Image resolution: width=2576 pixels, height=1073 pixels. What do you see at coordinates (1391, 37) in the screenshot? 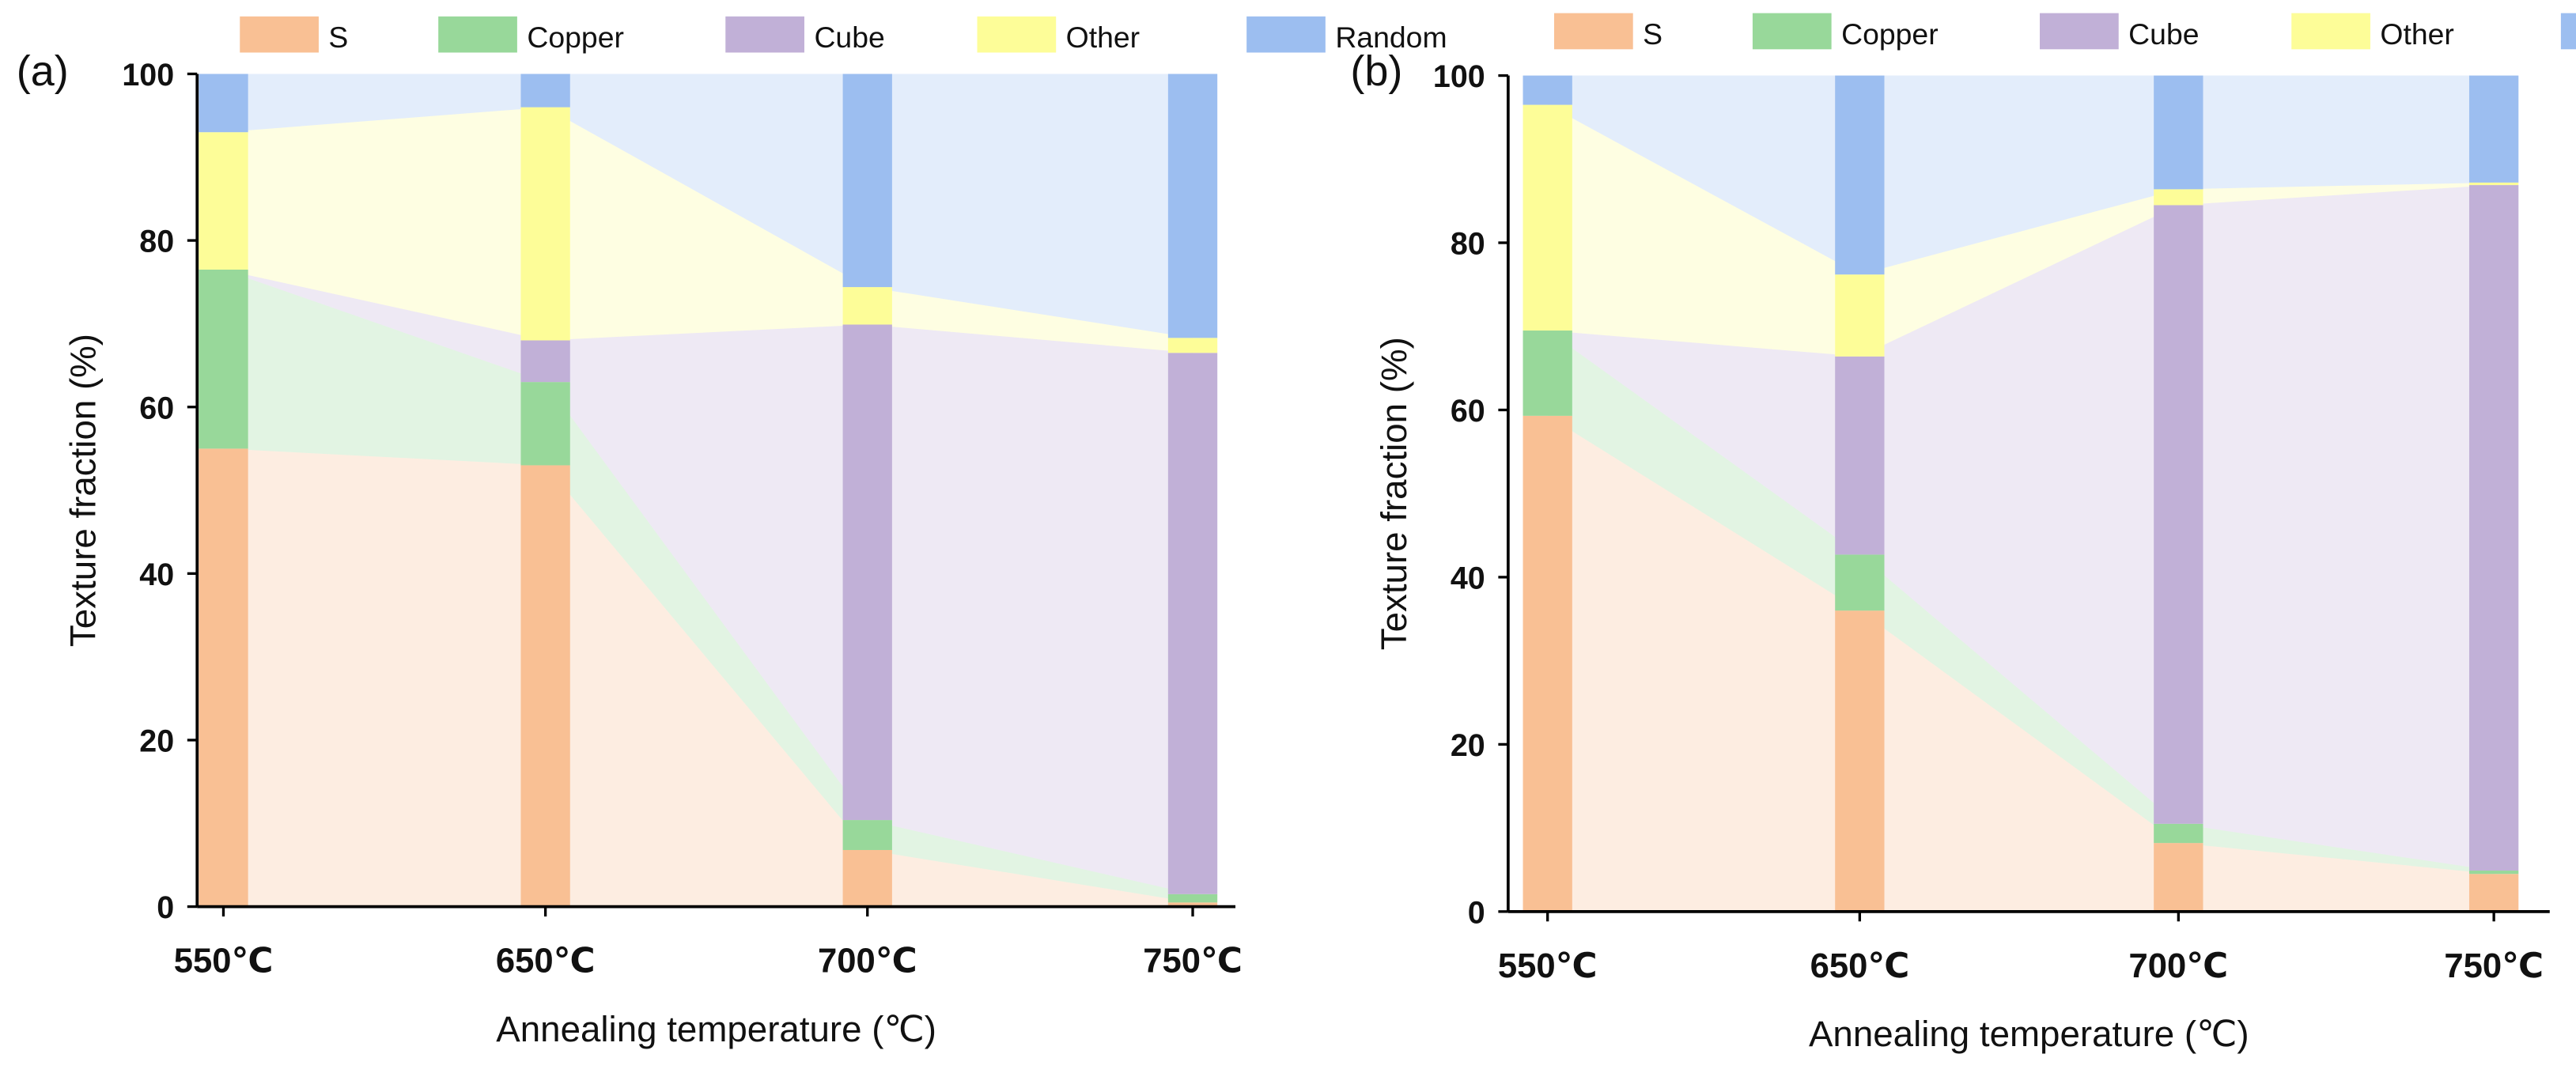
I see `legend-label-random: Random` at bounding box center [1391, 37].